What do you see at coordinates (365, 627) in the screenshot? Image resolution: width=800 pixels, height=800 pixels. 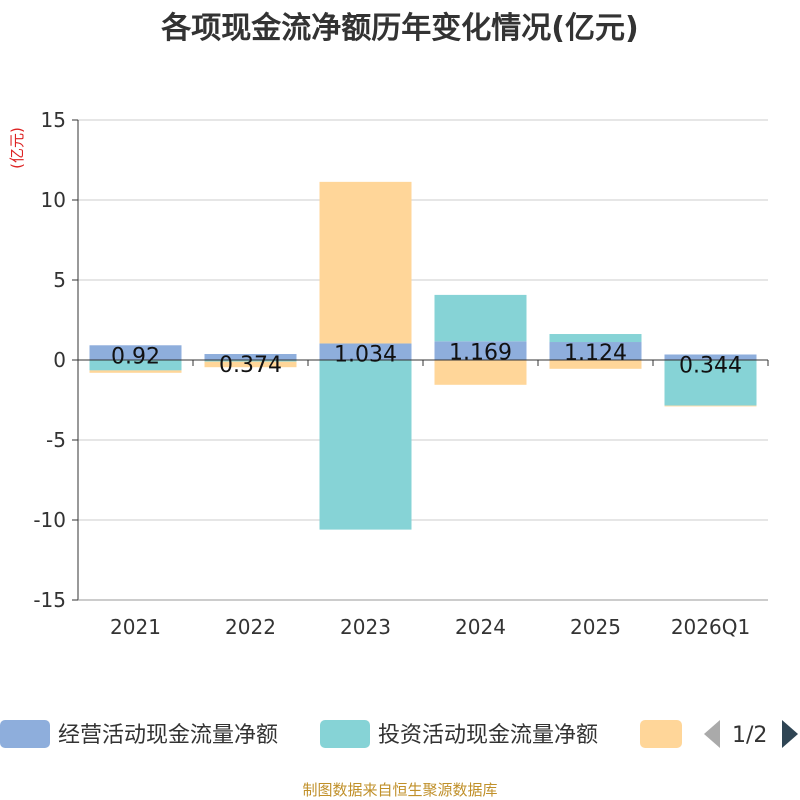 I see `x-tick-label: 2023` at bounding box center [365, 627].